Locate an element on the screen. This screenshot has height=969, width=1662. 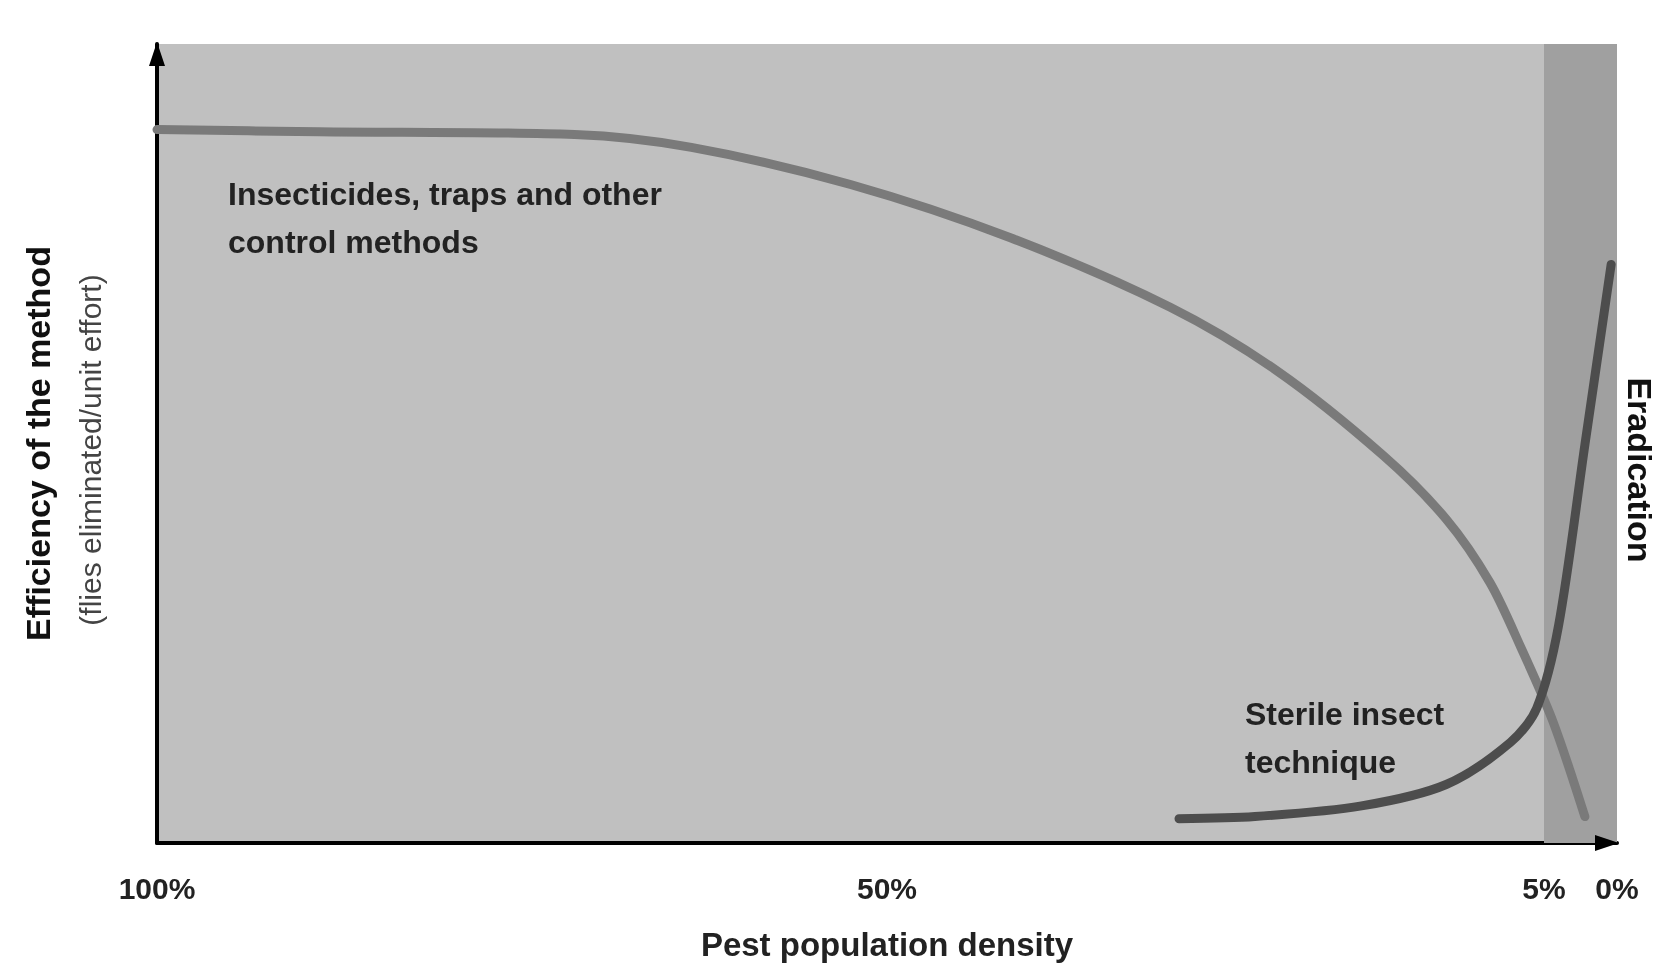
x-tick-label: 50% is located at coordinates (887, 888).